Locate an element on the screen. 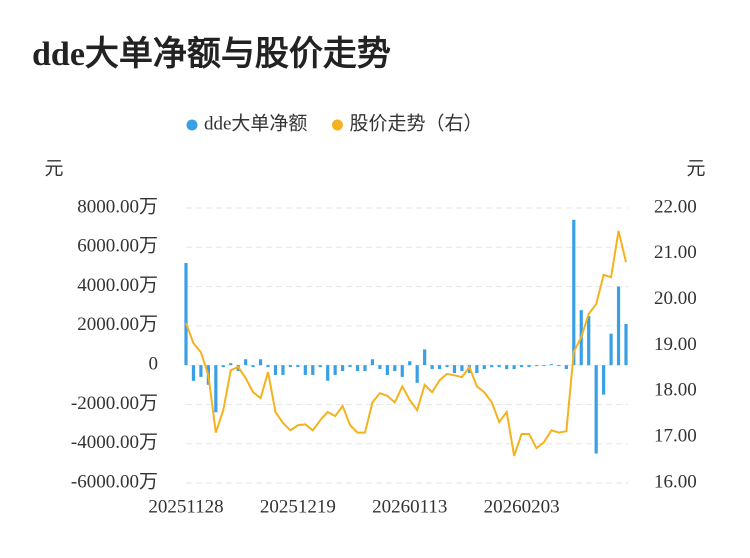  y-tick-label: 6000.00万 is located at coordinates (117, 246).